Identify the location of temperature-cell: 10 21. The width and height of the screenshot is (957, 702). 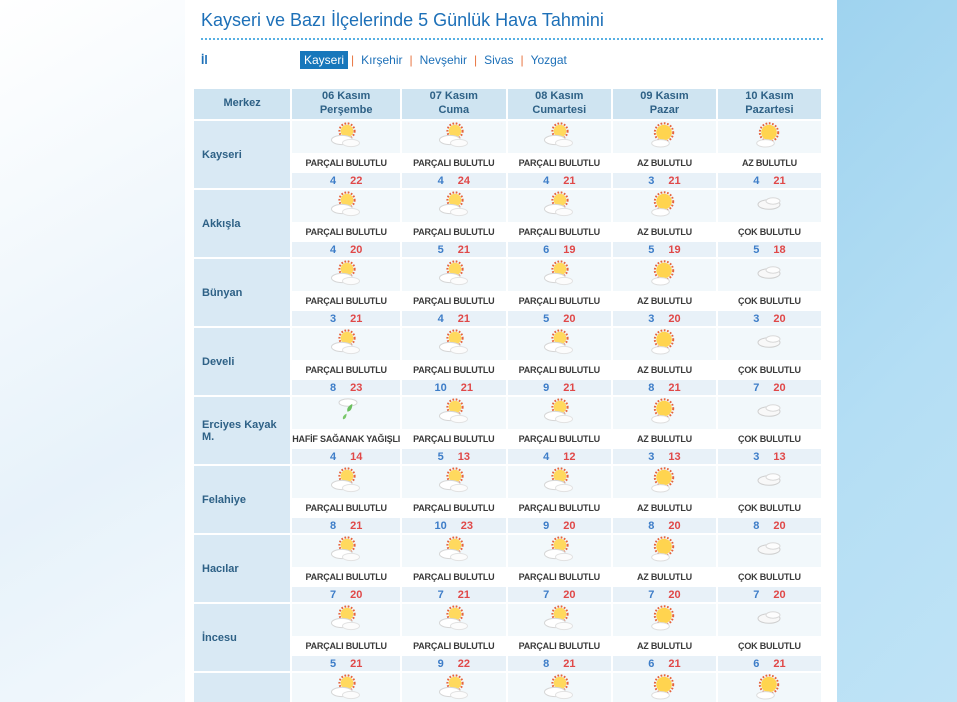
(454, 387).